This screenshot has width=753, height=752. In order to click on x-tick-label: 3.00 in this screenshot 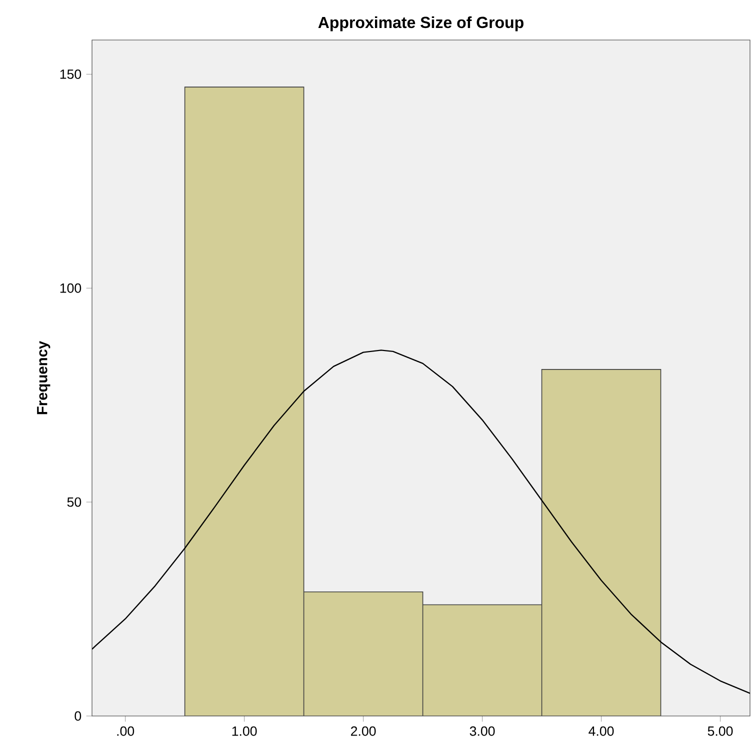, I will do `click(482, 731)`.